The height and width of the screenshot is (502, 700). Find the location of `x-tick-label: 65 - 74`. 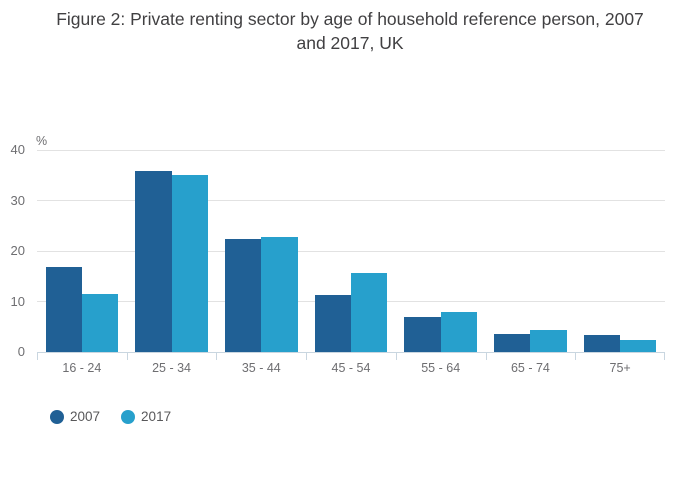

x-tick-label: 65 - 74 is located at coordinates (530, 368).